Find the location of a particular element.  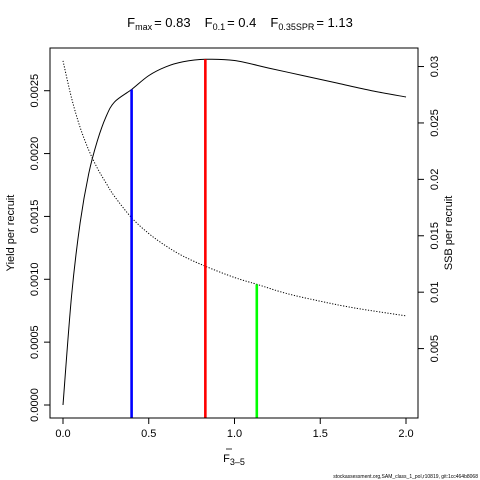

x-tick-label-1: 0.5 is located at coordinates (148, 434).